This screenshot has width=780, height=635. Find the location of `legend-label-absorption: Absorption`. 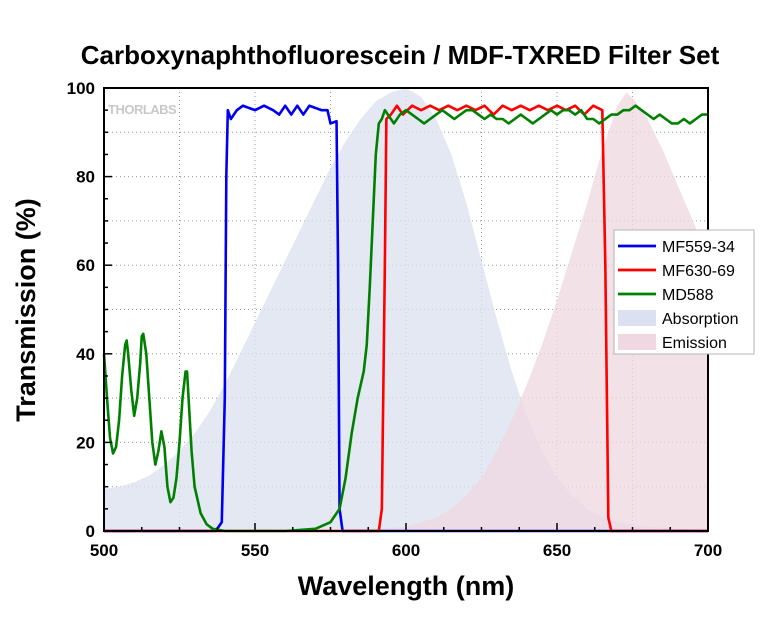

legend-label-absorption: Absorption is located at coordinates (700, 319).